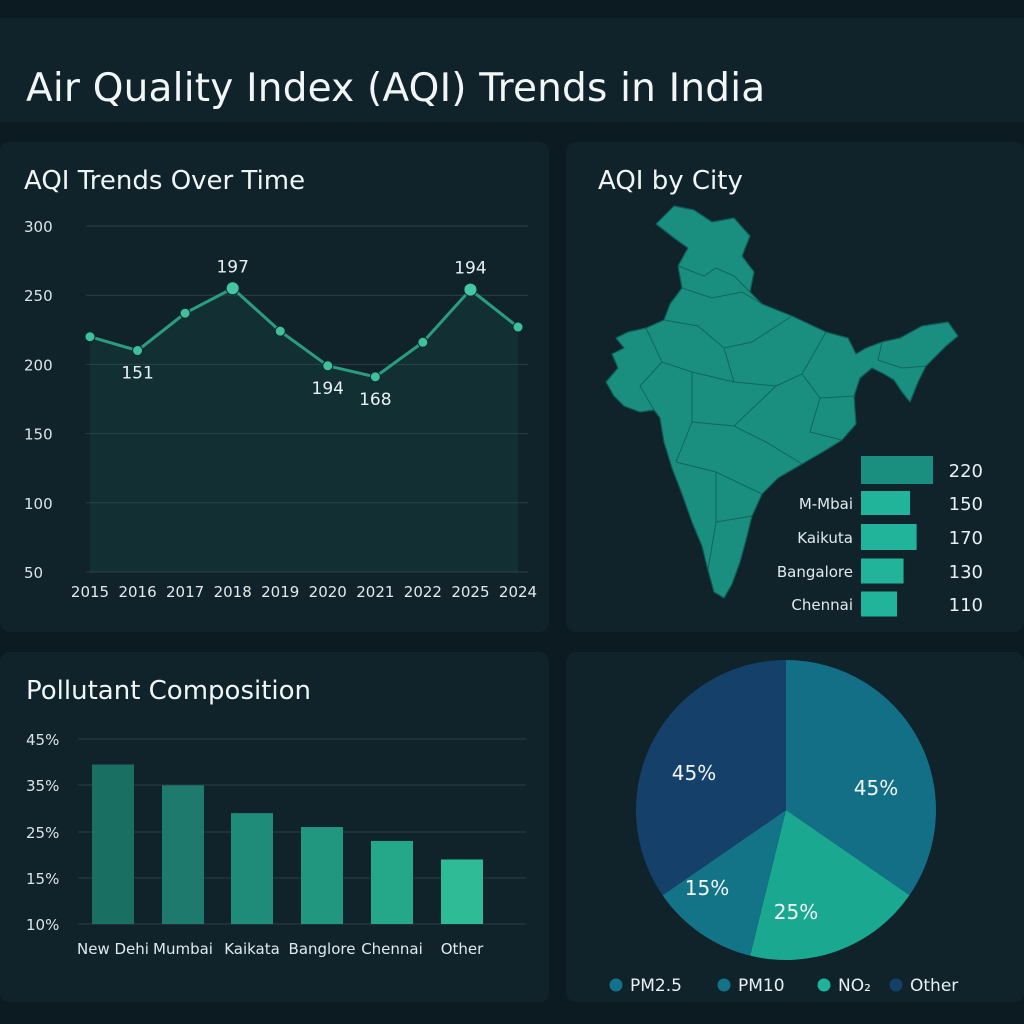 This screenshot has height=1024, width=1024. I want to click on city-label: Bangalore, so click(815, 572).